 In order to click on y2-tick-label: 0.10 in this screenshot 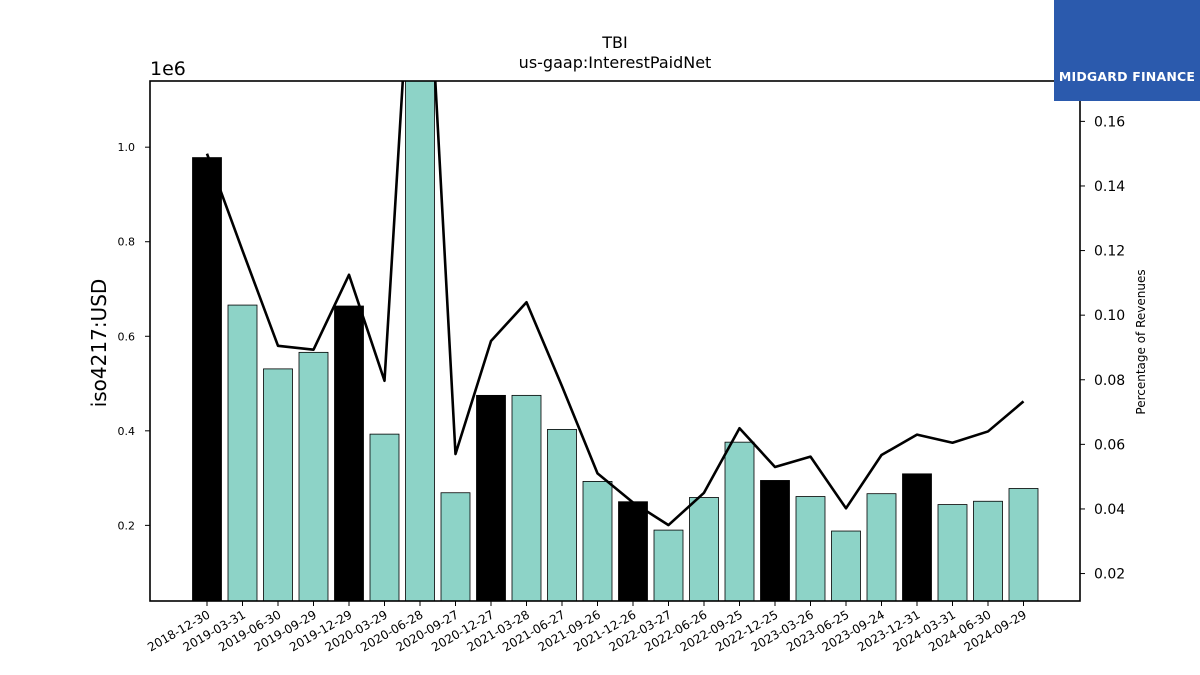, I will do `click(1109, 316)`.